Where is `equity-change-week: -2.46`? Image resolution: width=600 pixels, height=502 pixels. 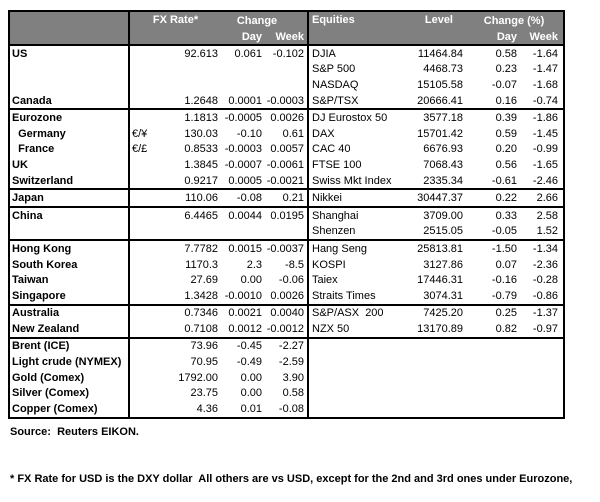 equity-change-week: -2.46 is located at coordinates (541, 181).